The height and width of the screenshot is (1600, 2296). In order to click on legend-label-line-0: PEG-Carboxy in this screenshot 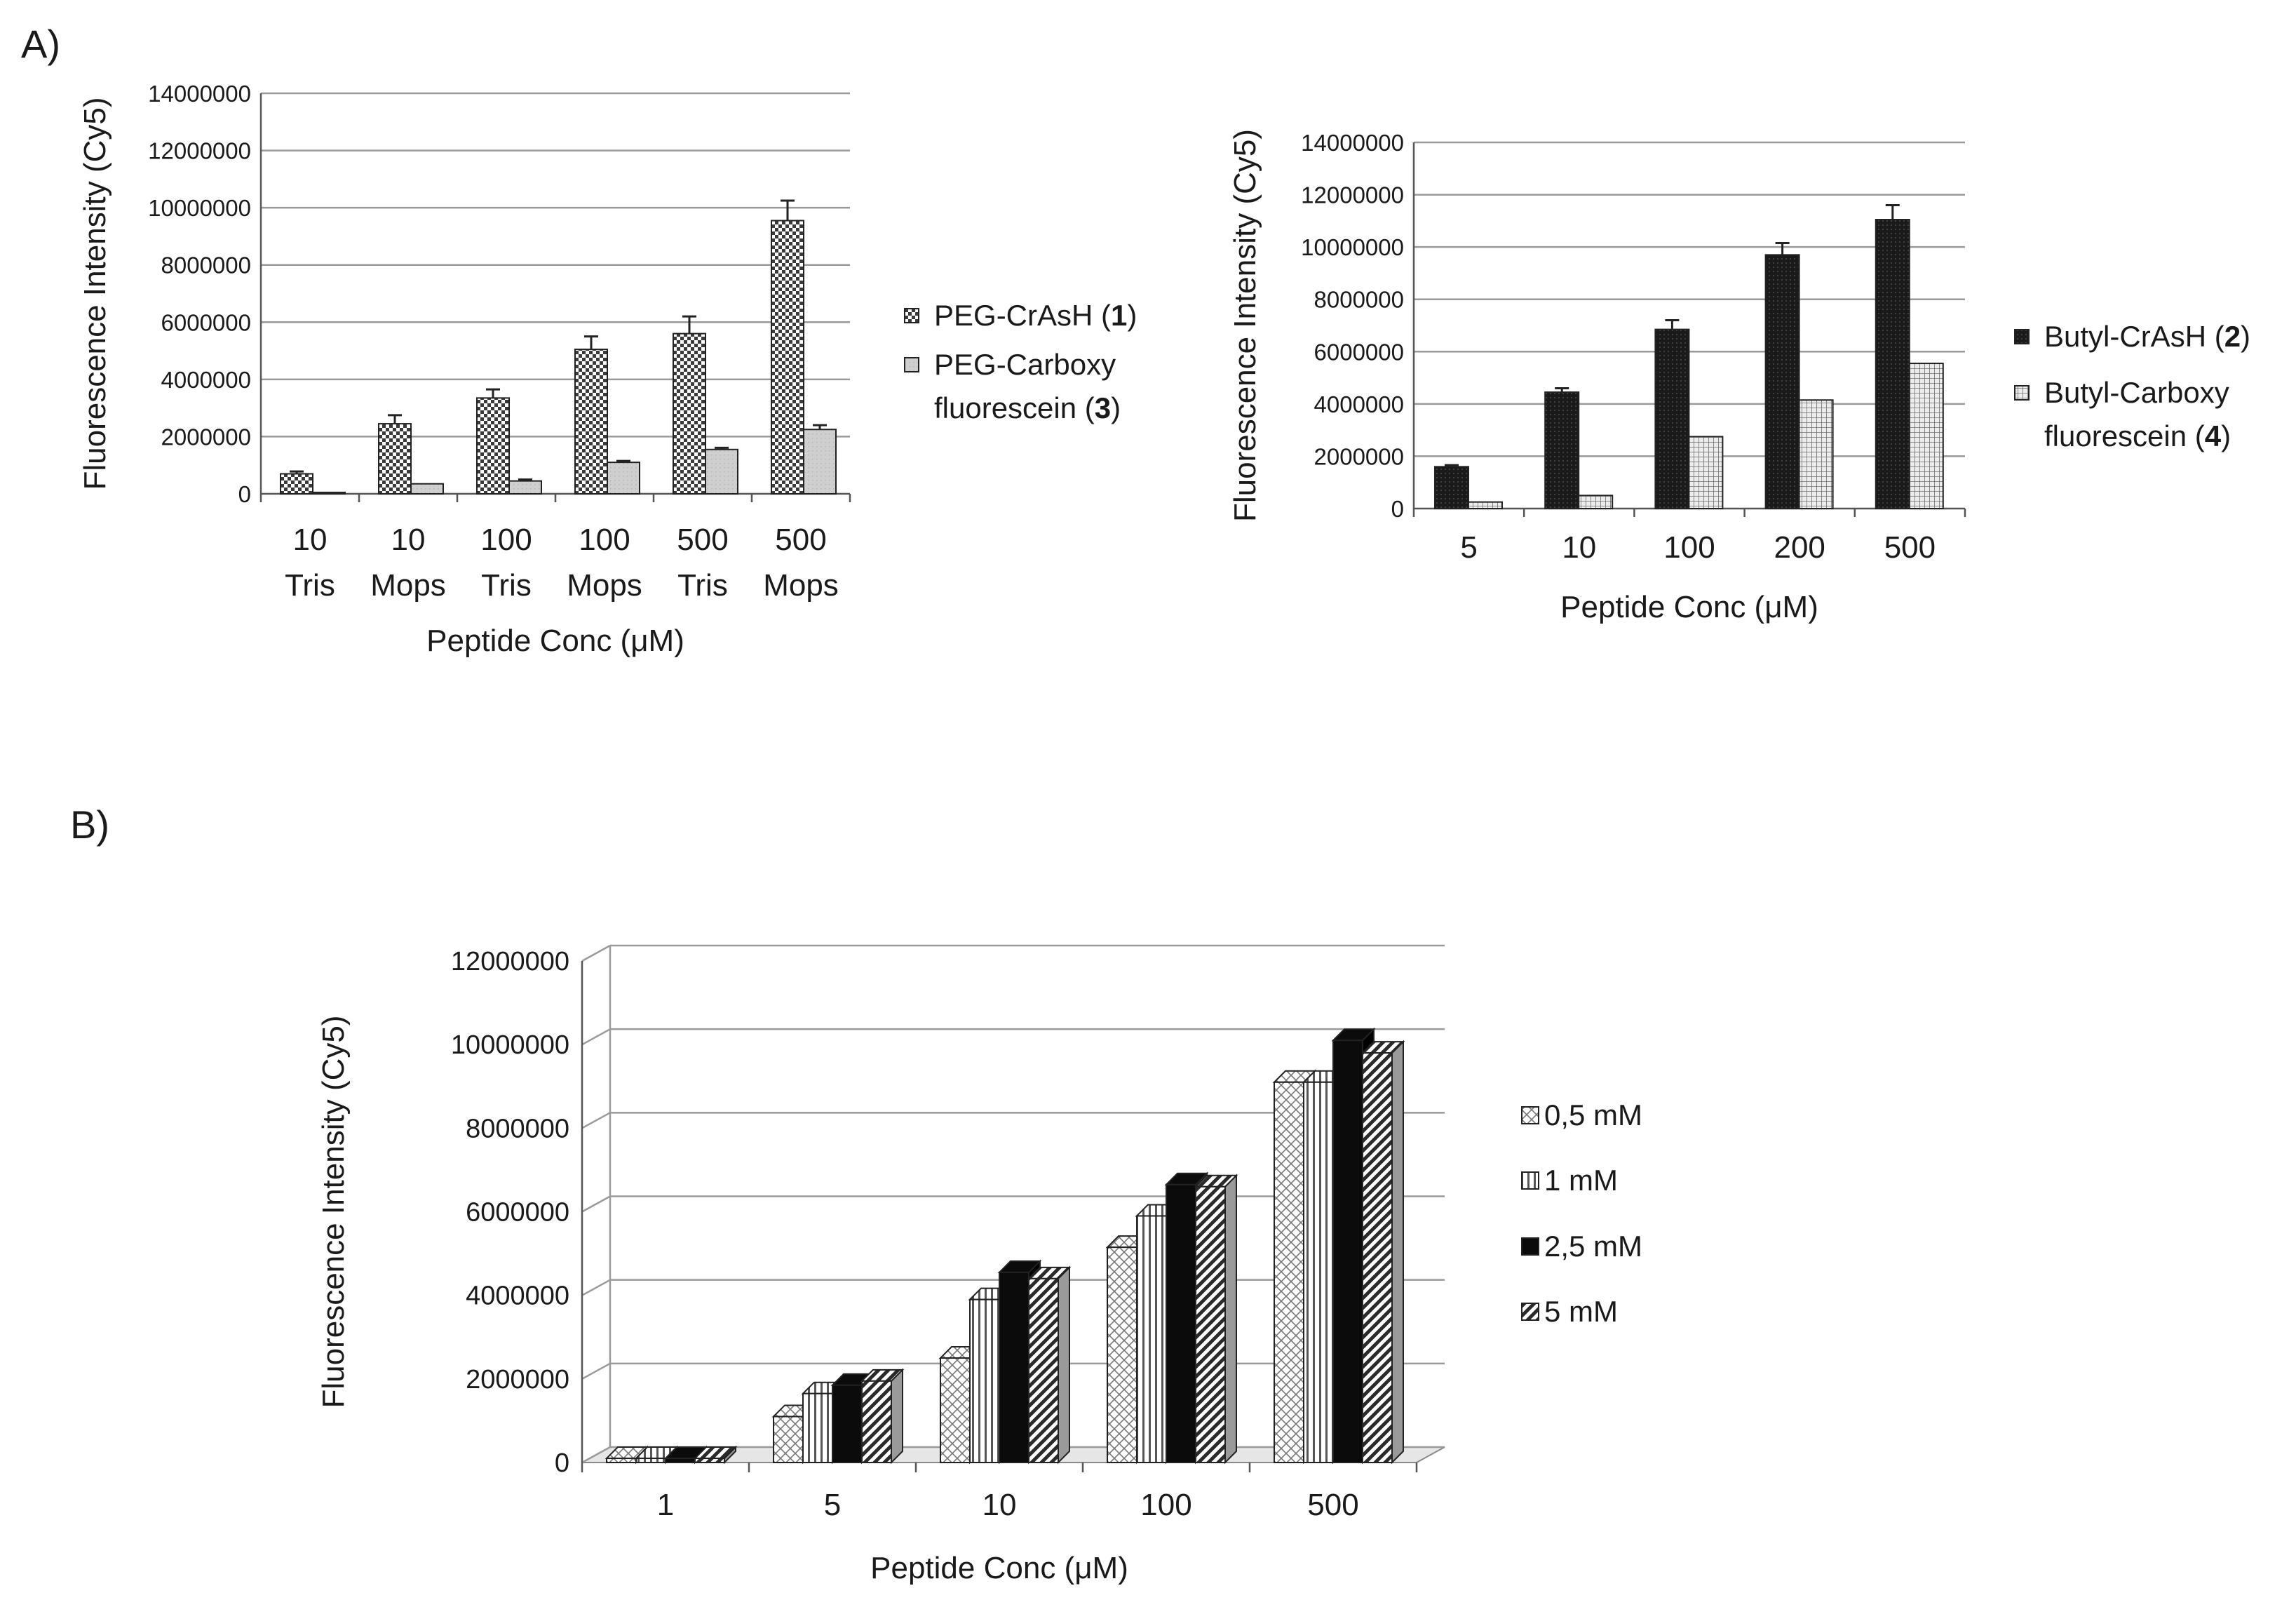, I will do `click(1025, 364)`.